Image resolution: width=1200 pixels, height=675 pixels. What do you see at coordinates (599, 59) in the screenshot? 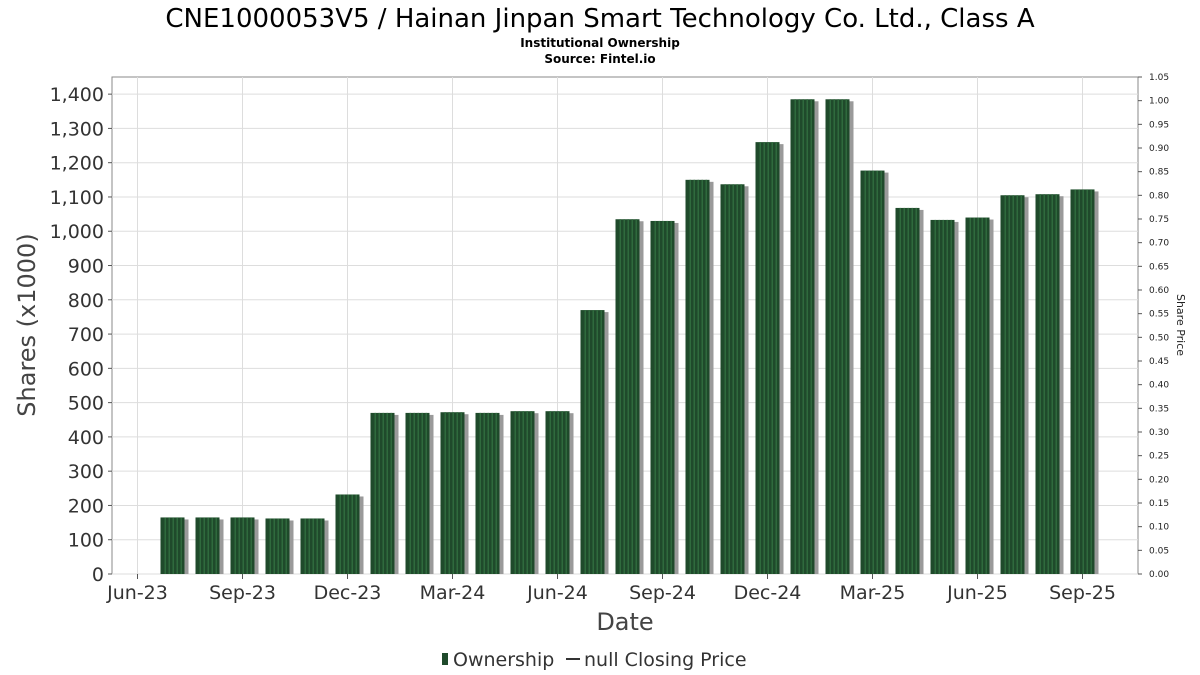
I see `chart-source: Source: Fintel.io` at bounding box center [599, 59].